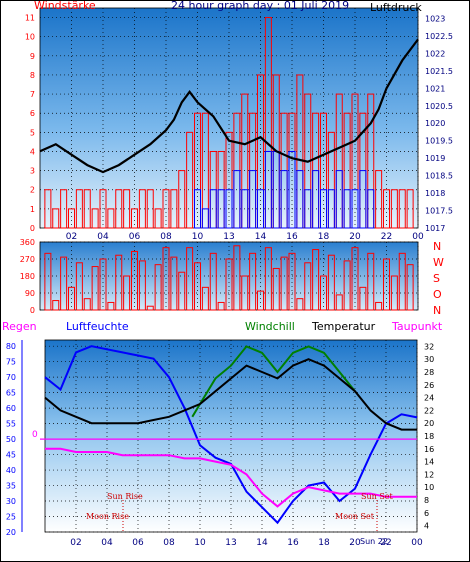 This screenshot has height=562, width=470. What do you see at coordinates (437, 310) in the screenshot?
I see `compass-n-bottom: N` at bounding box center [437, 310].